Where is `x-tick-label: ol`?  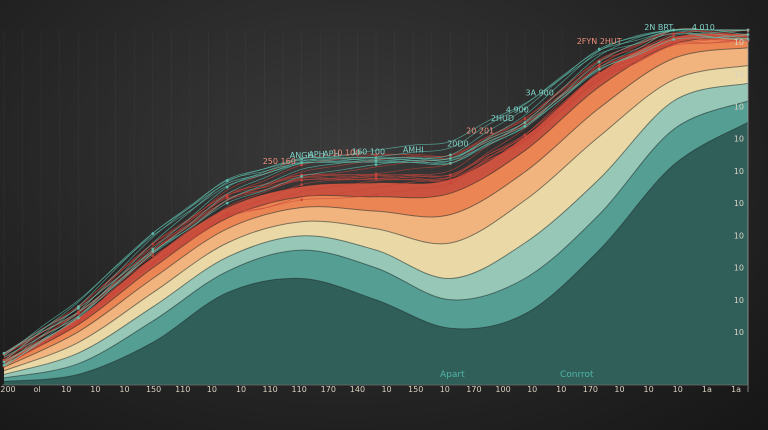
x-tick-label: ol is located at coordinates (37, 389).